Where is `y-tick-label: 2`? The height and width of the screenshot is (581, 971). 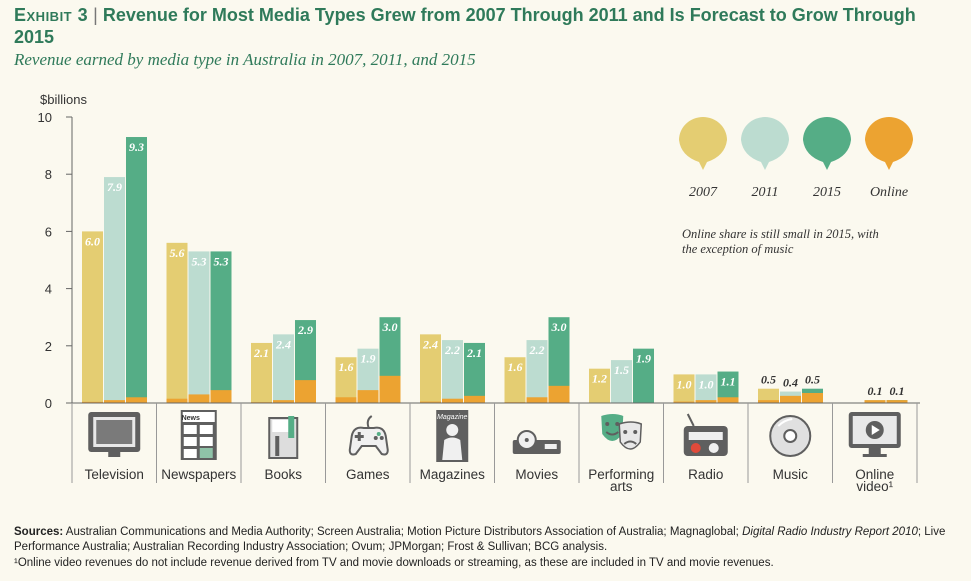 y-tick-label: 2 is located at coordinates (48, 346).